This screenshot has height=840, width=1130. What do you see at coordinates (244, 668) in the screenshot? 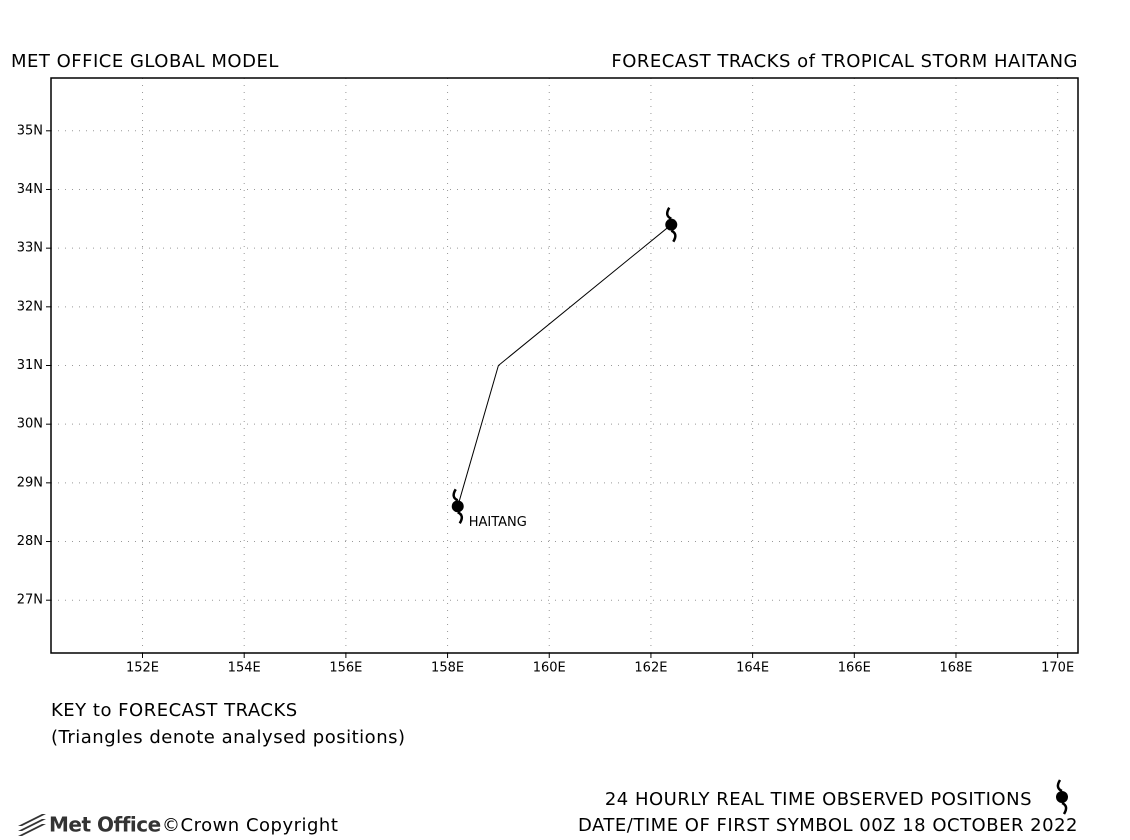
I see `x-tick-label: 154E` at bounding box center [244, 668].